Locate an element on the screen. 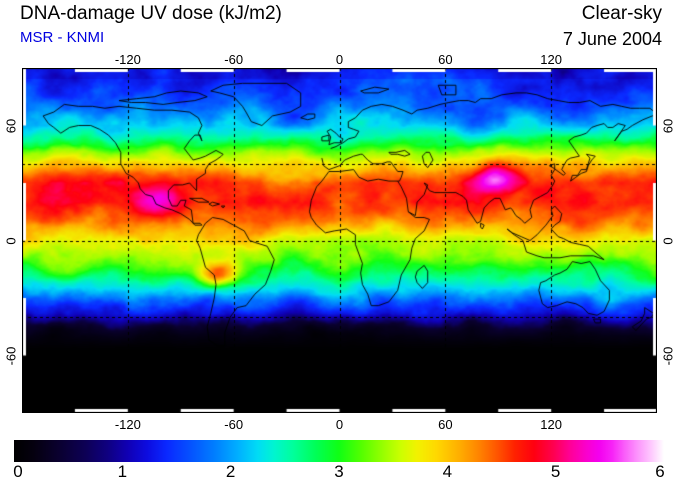  colorbar-tick: 2 is located at coordinates (230, 471).